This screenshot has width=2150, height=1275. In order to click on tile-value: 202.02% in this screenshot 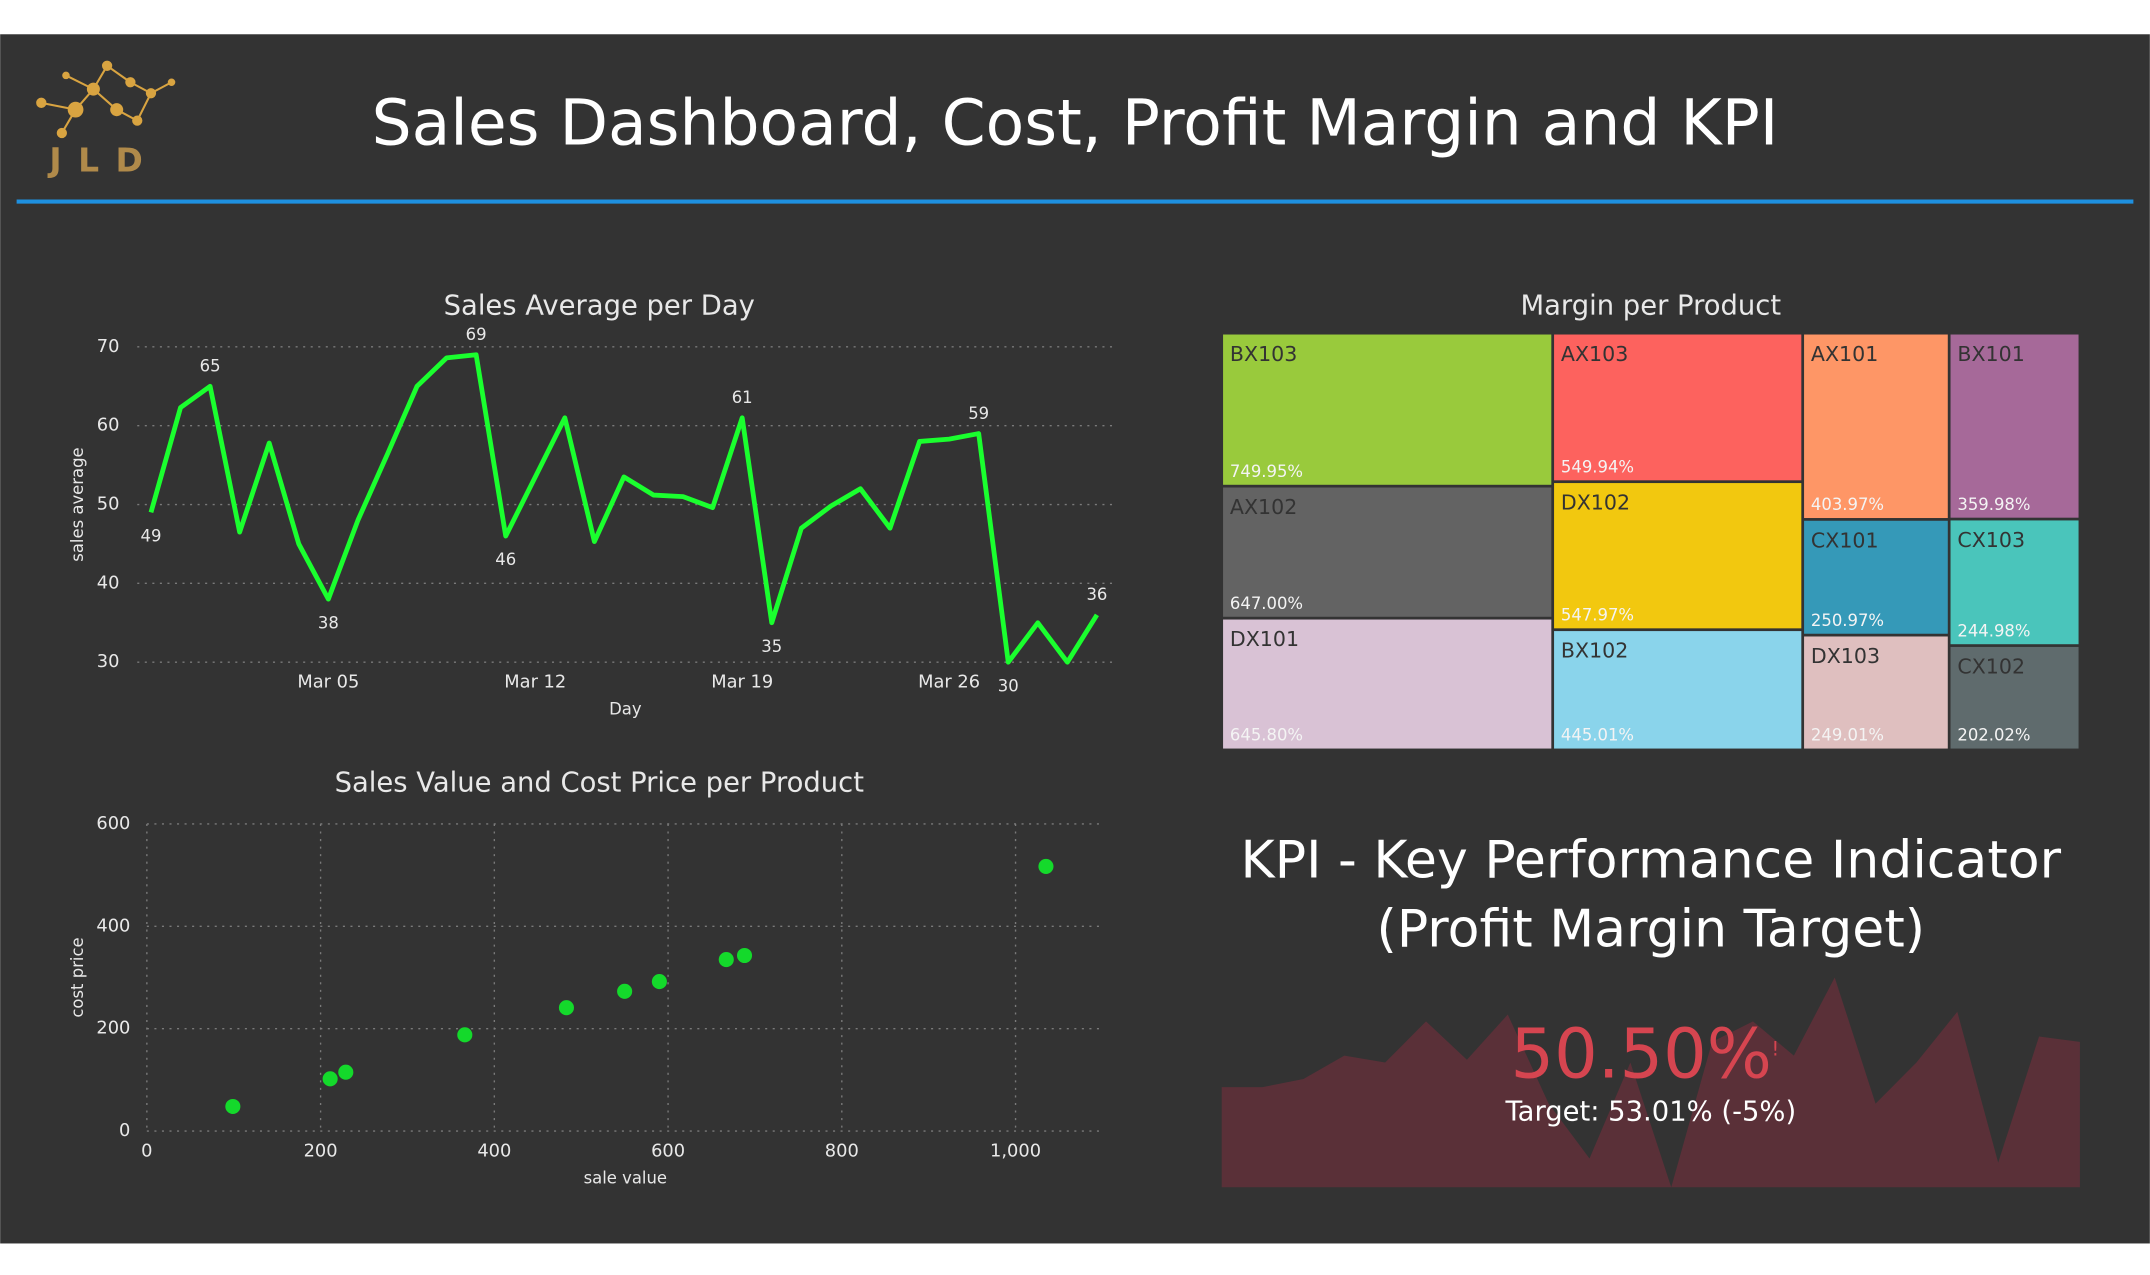, I will do `click(1993, 735)`.